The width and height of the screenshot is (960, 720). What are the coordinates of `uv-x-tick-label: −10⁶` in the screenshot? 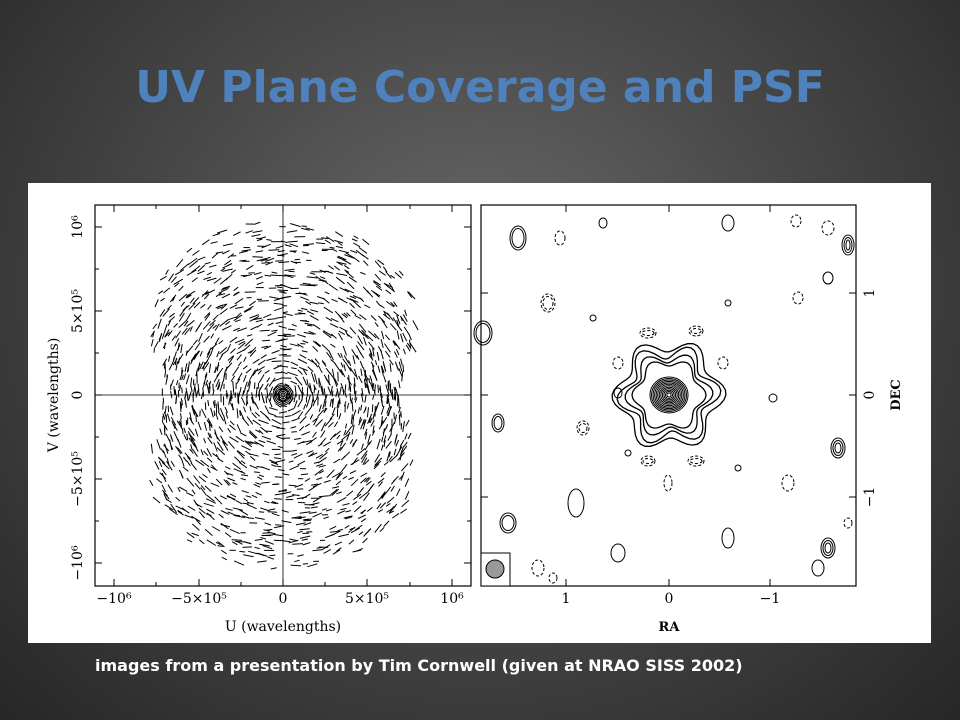 It's located at (114, 599).